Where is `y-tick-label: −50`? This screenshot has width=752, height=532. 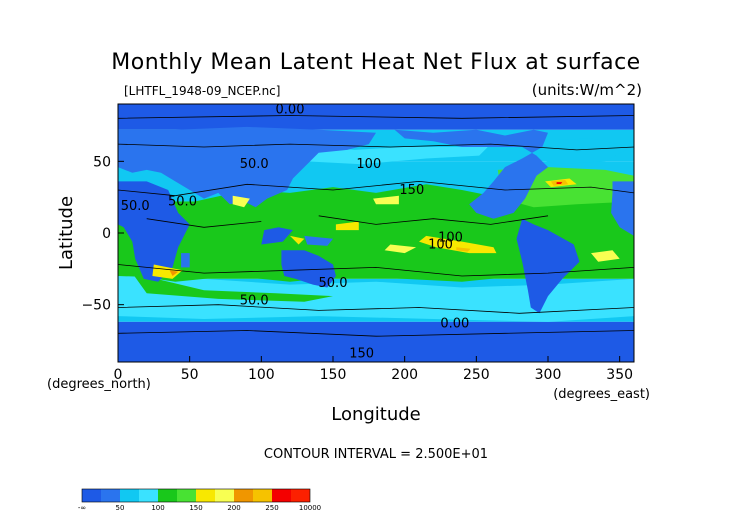 y-tick-label: −50 is located at coordinates (96, 306).